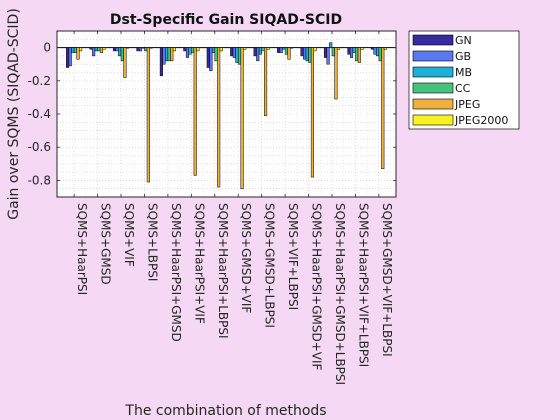 The height and width of the screenshot is (420, 560). What do you see at coordinates (293, 256) in the screenshot?
I see `x-tick-label: SQMS+VIF+LBPSI` at bounding box center [293, 256].